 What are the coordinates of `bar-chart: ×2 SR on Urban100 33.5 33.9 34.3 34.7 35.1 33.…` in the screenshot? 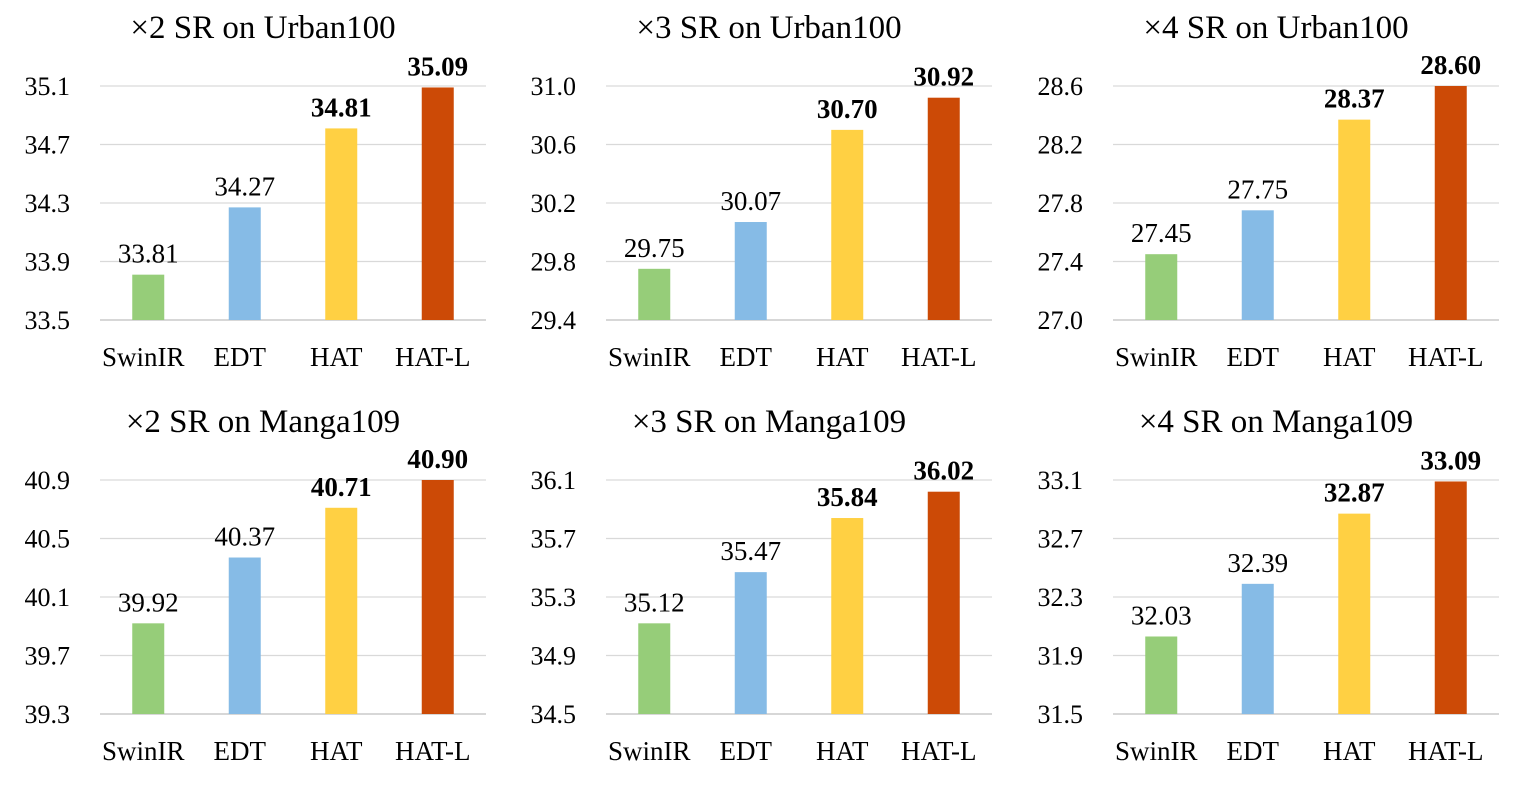 It's located at (255, 191).